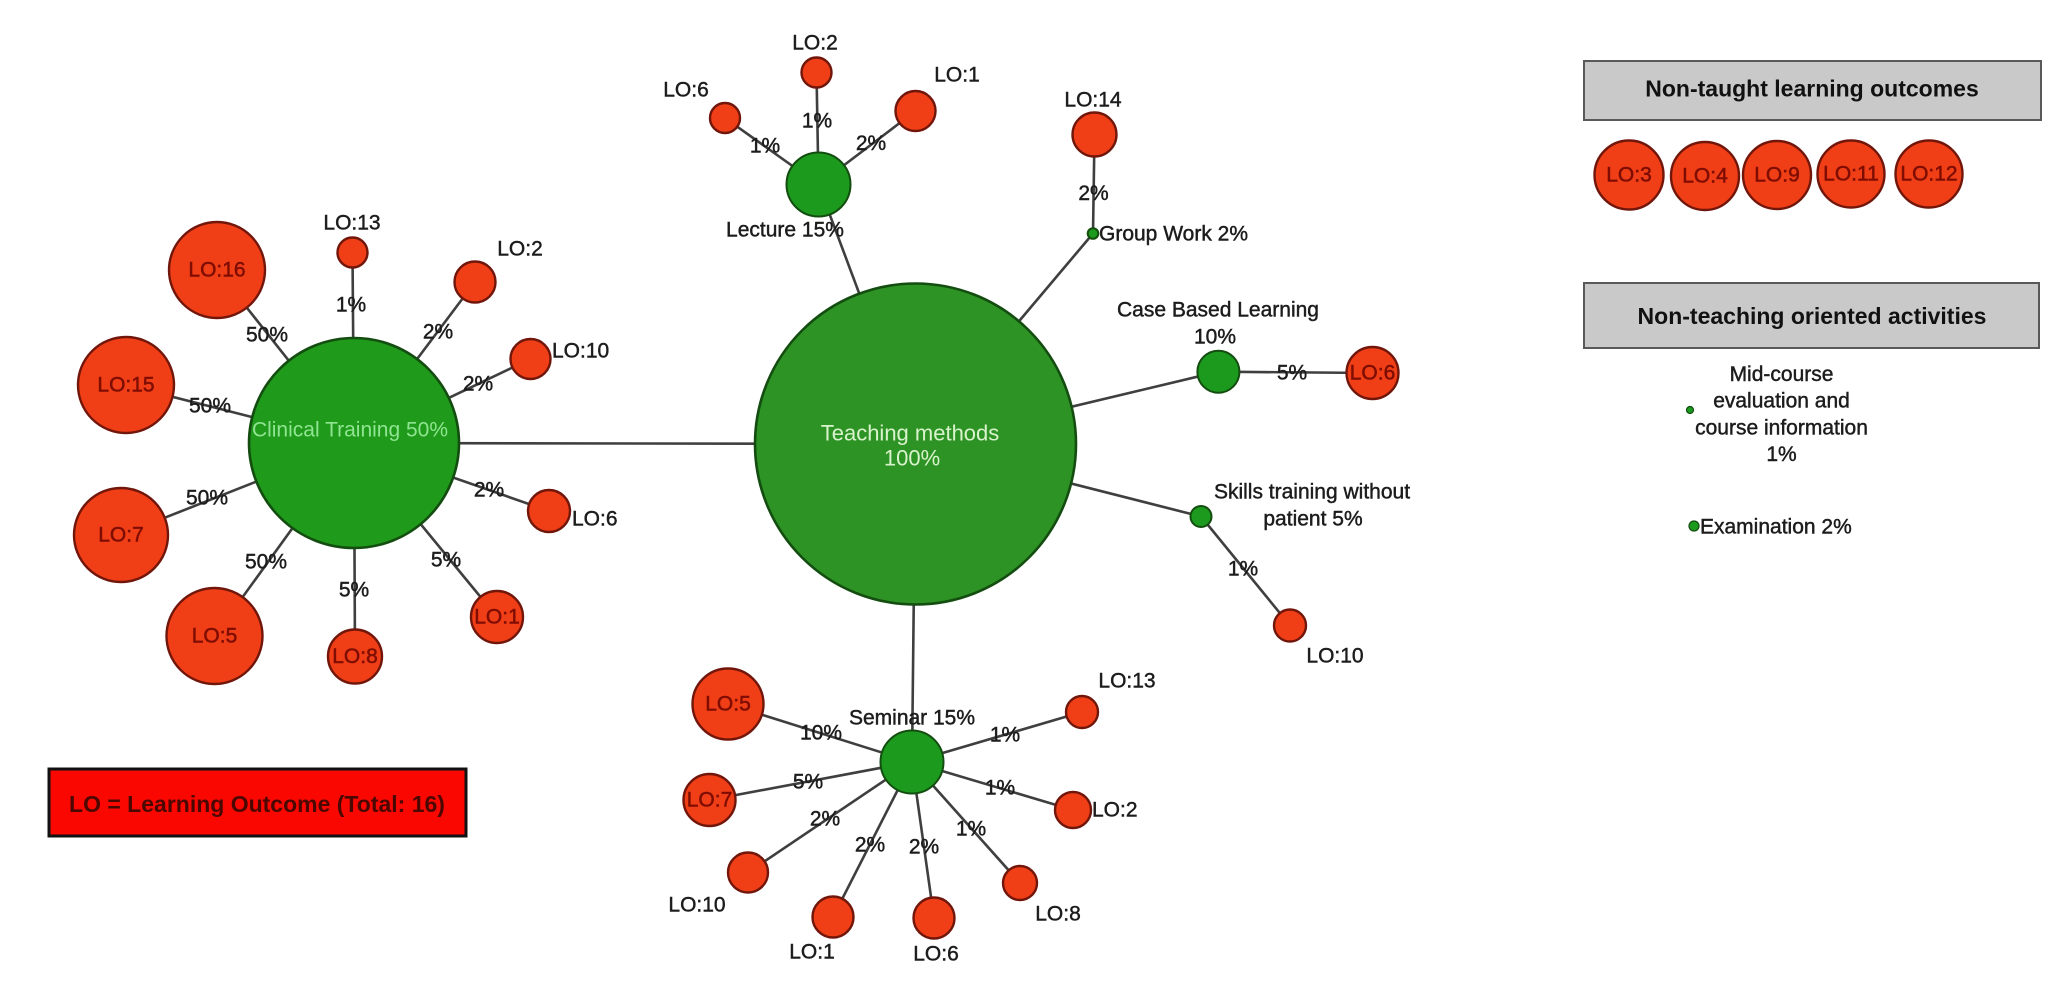 This screenshot has height=1001, width=2059. I want to click on svg-text: LO:3, so click(1629, 175).